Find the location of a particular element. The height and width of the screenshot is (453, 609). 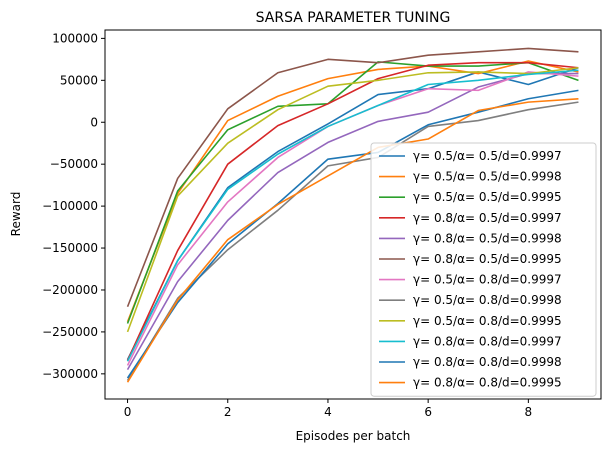

legend-entry: γ= 0.5/α= 0.5/d=0.9998 is located at coordinates (487, 177).